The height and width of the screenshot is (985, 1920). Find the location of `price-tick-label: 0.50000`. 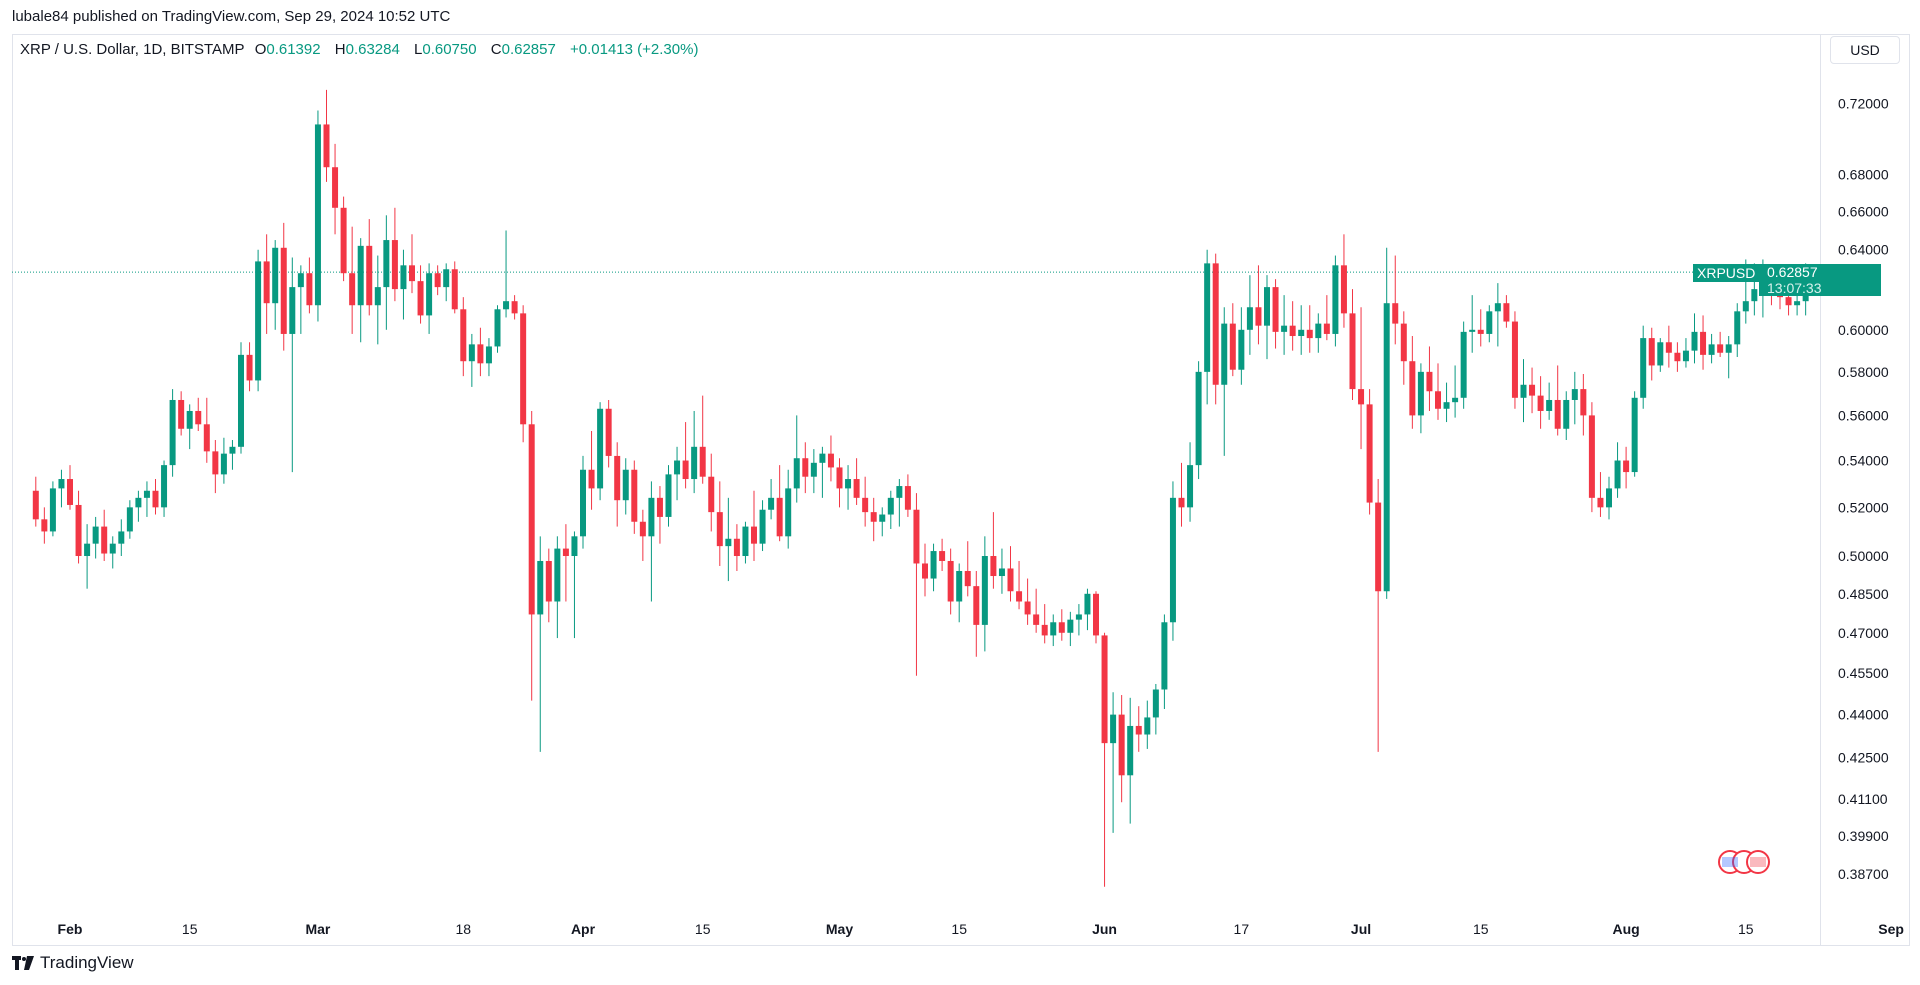

price-tick-label: 0.50000 is located at coordinates (1863, 556).